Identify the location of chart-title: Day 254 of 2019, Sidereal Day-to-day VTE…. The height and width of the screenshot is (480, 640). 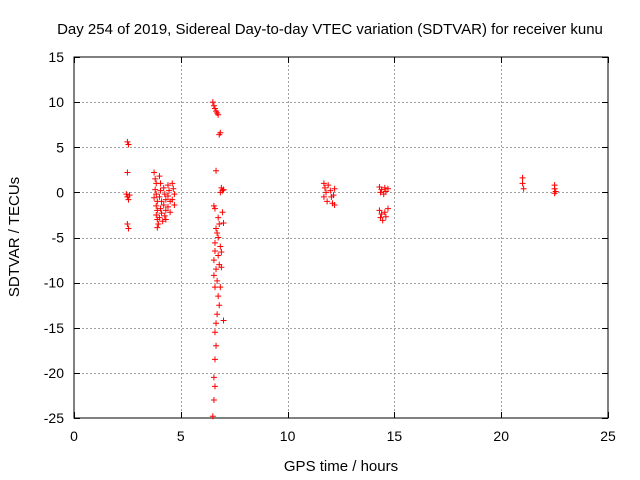
(330, 29).